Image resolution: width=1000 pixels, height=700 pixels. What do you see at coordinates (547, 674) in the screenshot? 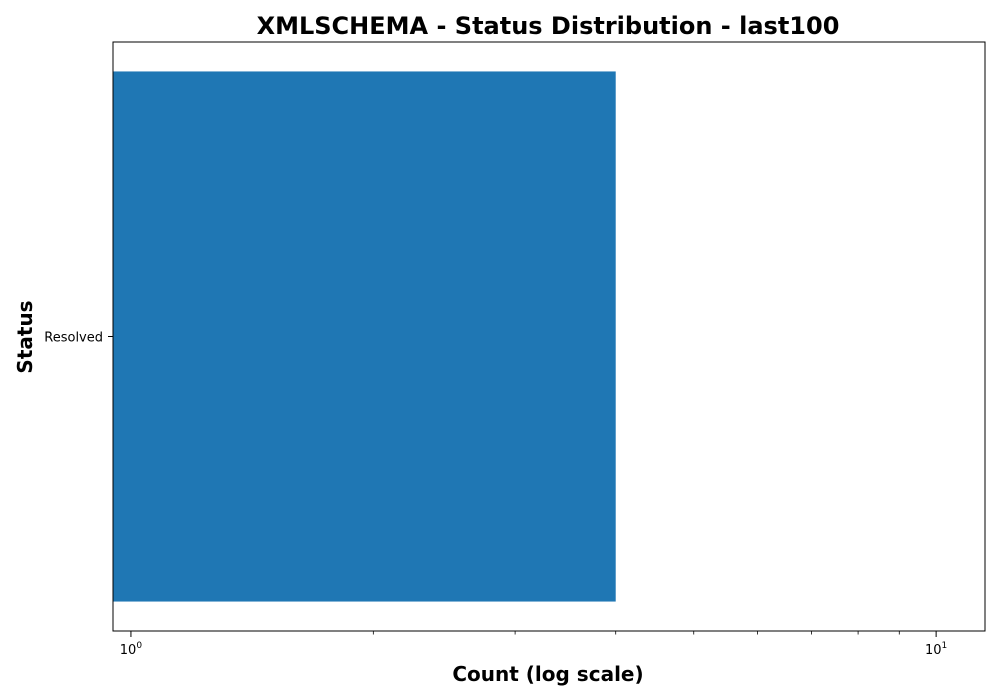
I see `x-axis-label: Count (log scale)` at bounding box center [547, 674].